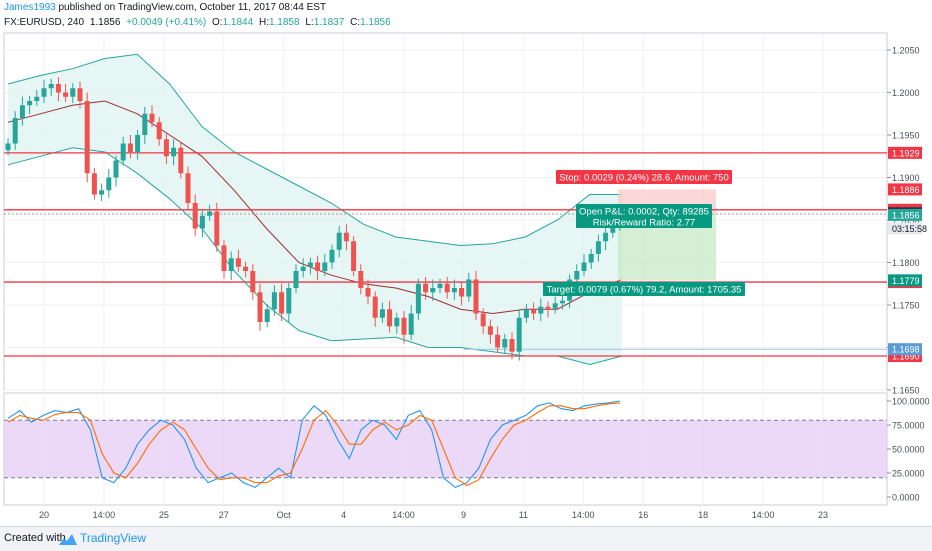 The height and width of the screenshot is (551, 932). What do you see at coordinates (284, 515) in the screenshot?
I see `time-tick-label: Oct` at bounding box center [284, 515].